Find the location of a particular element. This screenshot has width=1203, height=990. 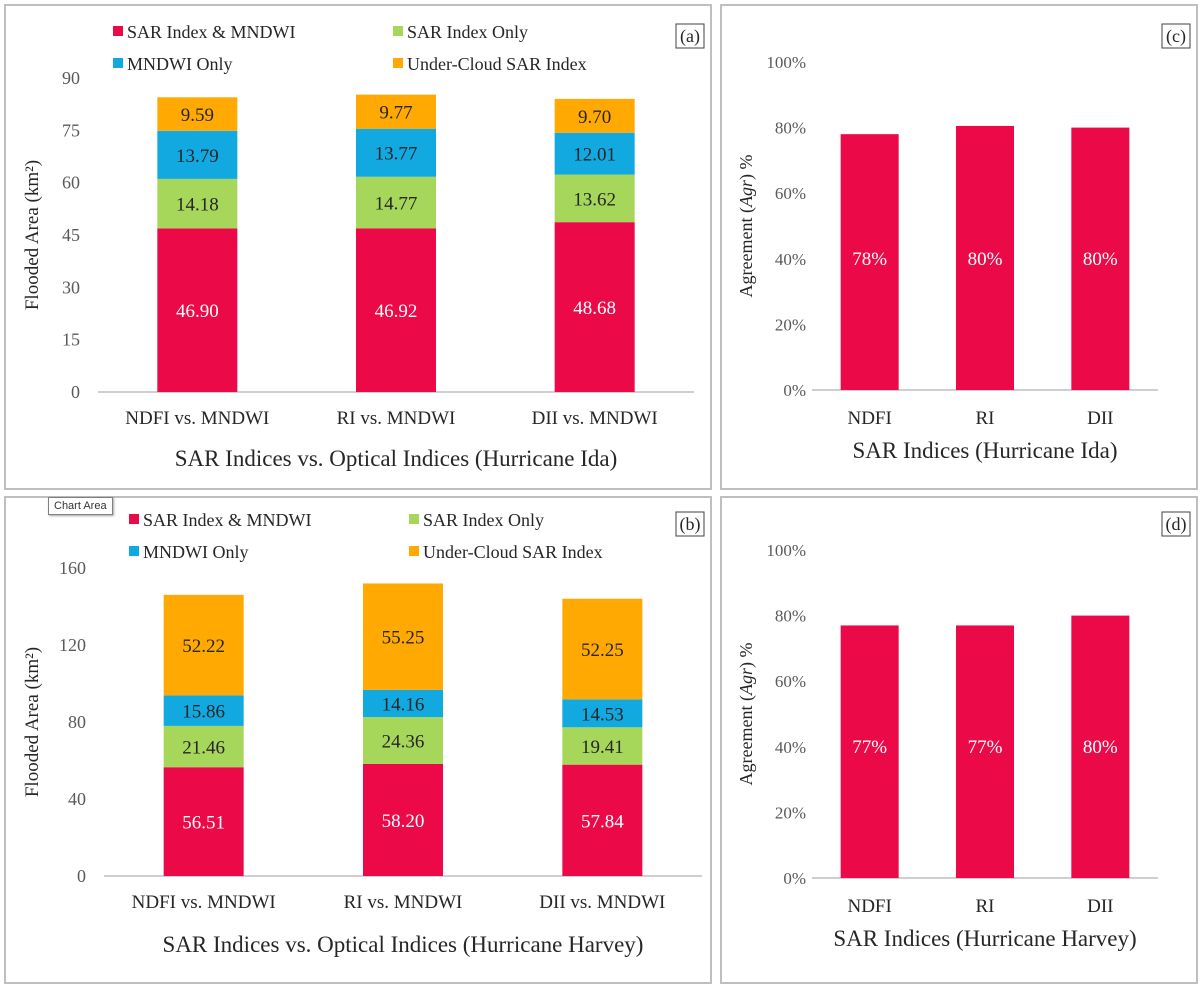

legend-label-sar-and-mndwi: SAR Index & MNDWI is located at coordinates (227, 520).